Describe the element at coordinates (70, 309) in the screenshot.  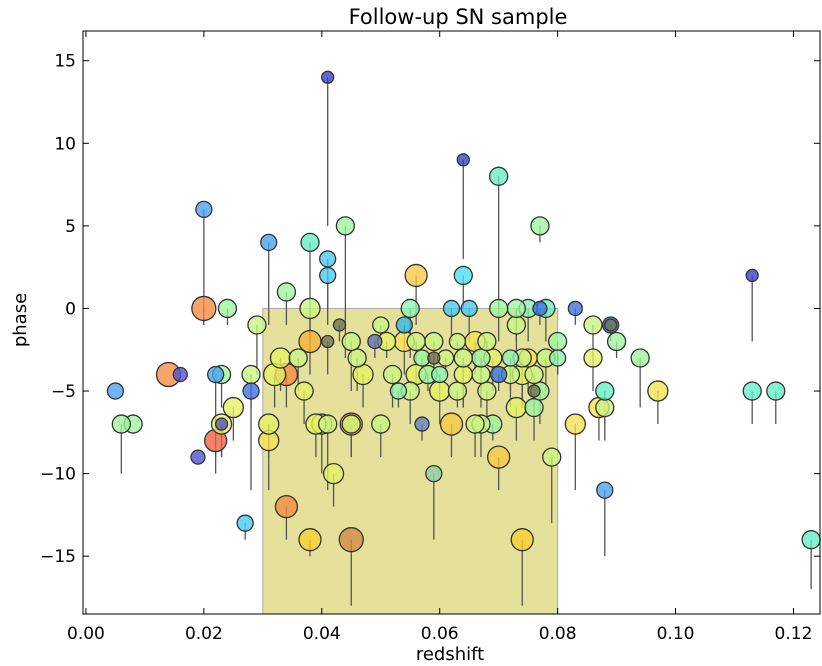
I see `y-tick-label: 0` at that location.